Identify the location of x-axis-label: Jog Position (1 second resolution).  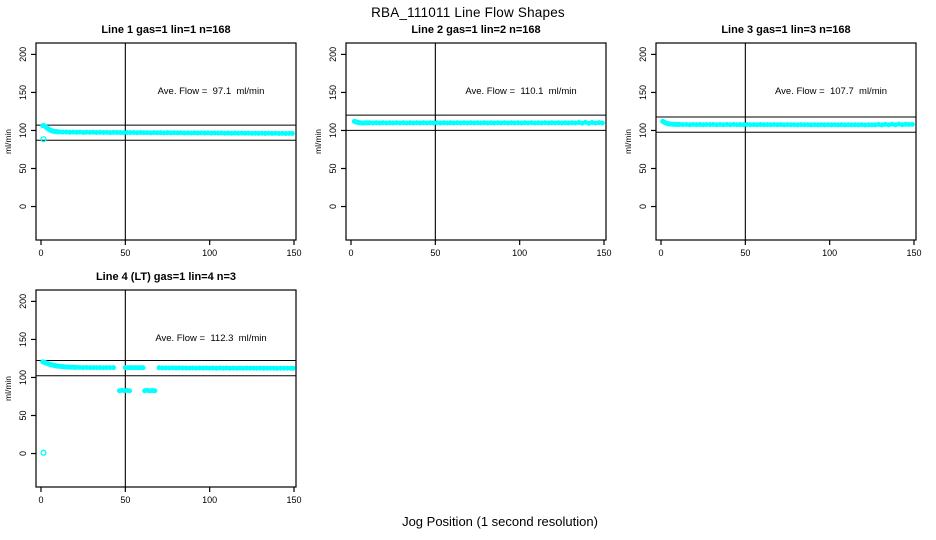
(500, 521).